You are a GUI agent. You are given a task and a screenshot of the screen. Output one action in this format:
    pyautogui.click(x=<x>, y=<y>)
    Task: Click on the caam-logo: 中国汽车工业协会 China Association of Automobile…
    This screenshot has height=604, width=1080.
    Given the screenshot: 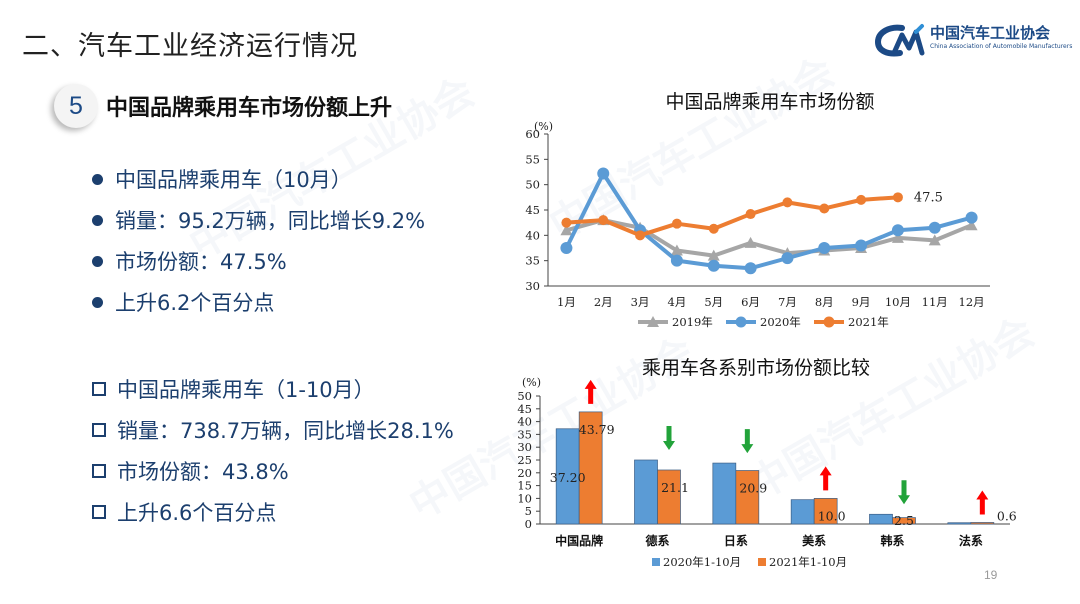 What is the action you would take?
    pyautogui.click(x=972, y=40)
    